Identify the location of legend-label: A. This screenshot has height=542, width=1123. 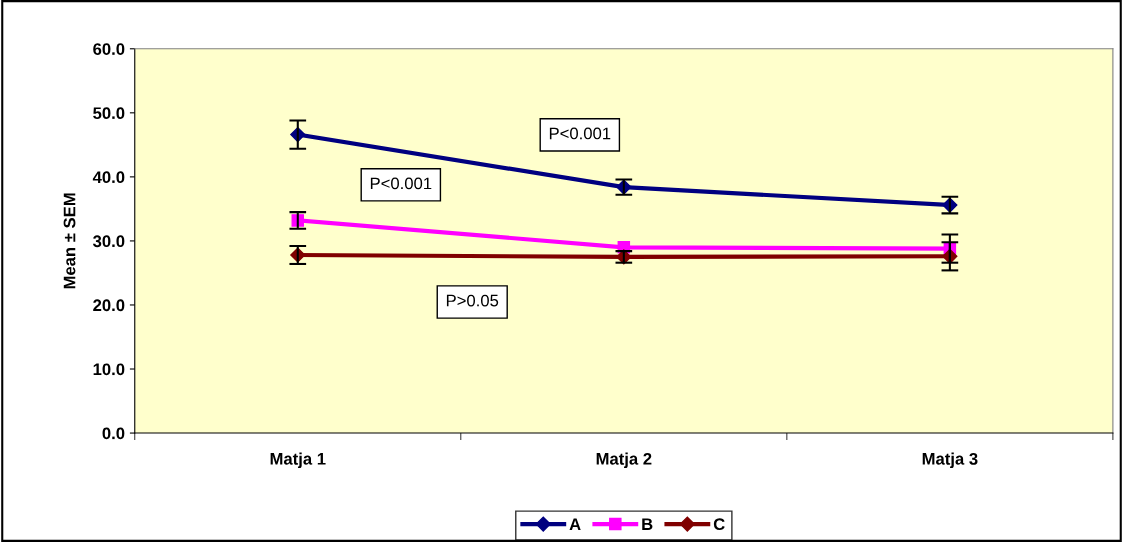
(575, 524).